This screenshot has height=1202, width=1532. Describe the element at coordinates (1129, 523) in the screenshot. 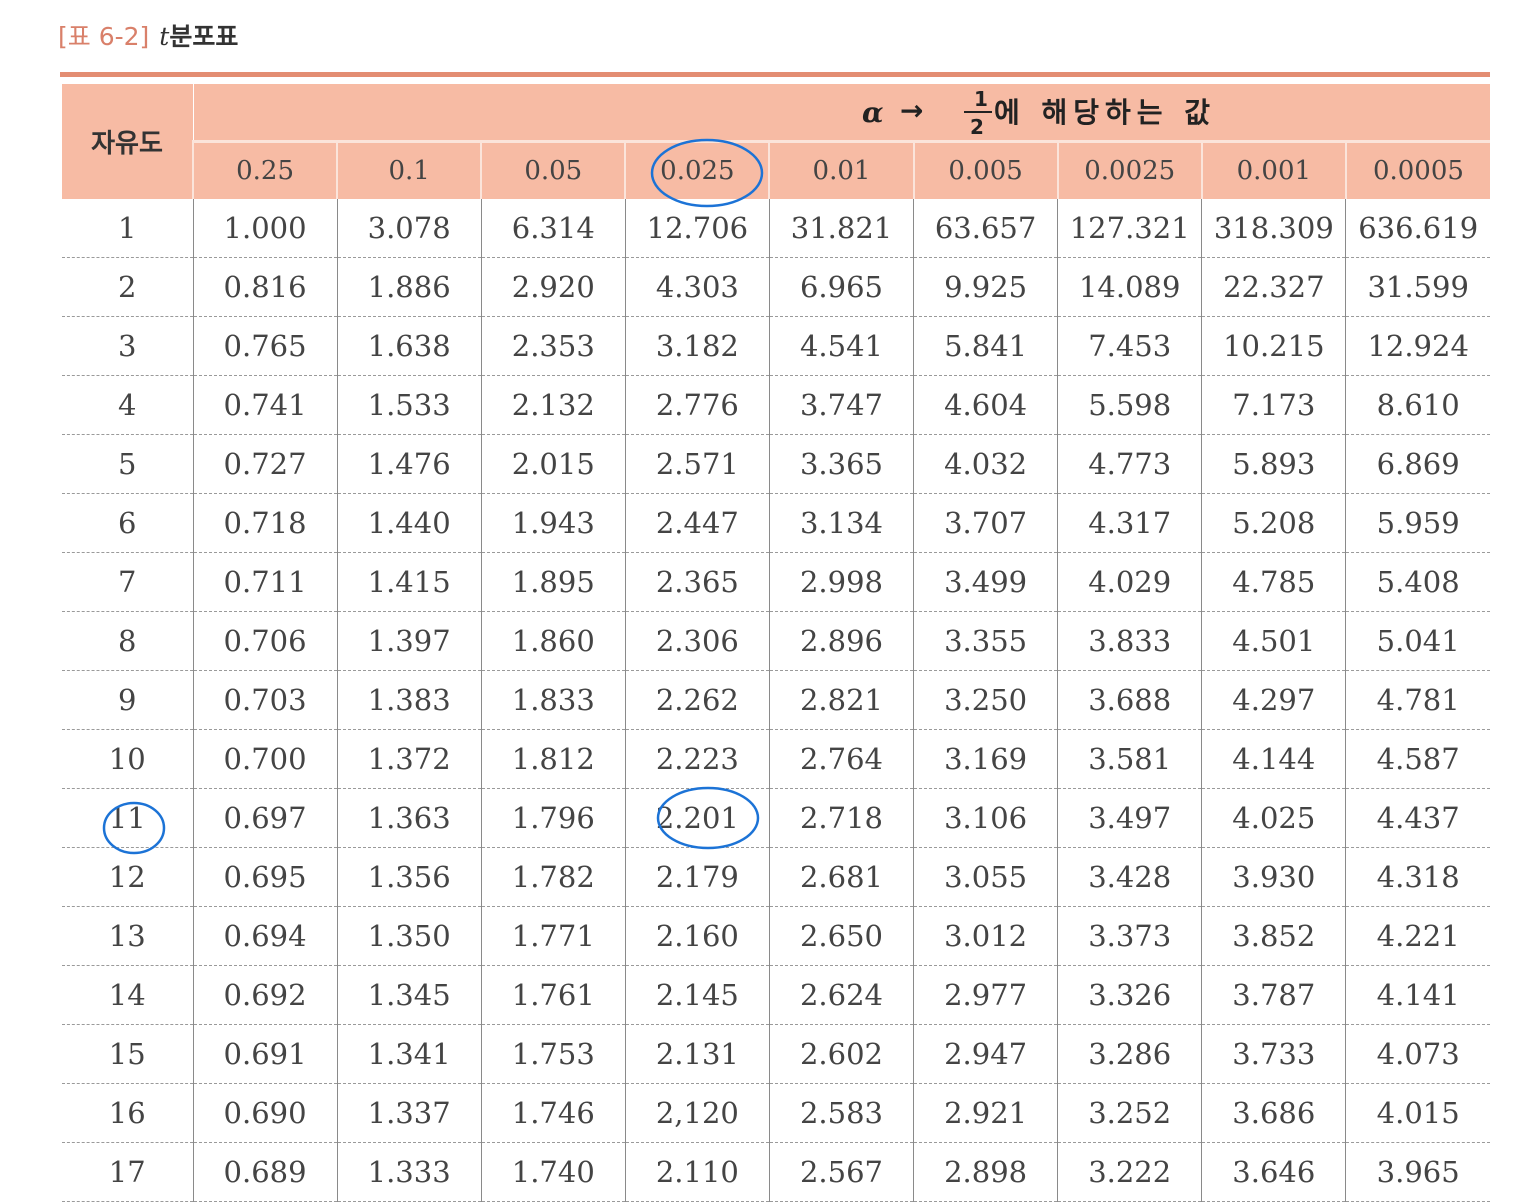

I see `value-cell: 4.317` at that location.